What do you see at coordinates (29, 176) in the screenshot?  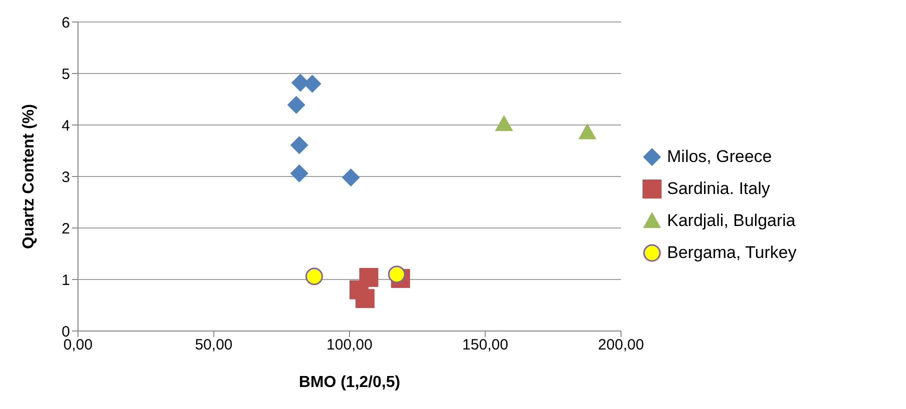 I see `y-axis-title: Quartz Content (%)` at bounding box center [29, 176].